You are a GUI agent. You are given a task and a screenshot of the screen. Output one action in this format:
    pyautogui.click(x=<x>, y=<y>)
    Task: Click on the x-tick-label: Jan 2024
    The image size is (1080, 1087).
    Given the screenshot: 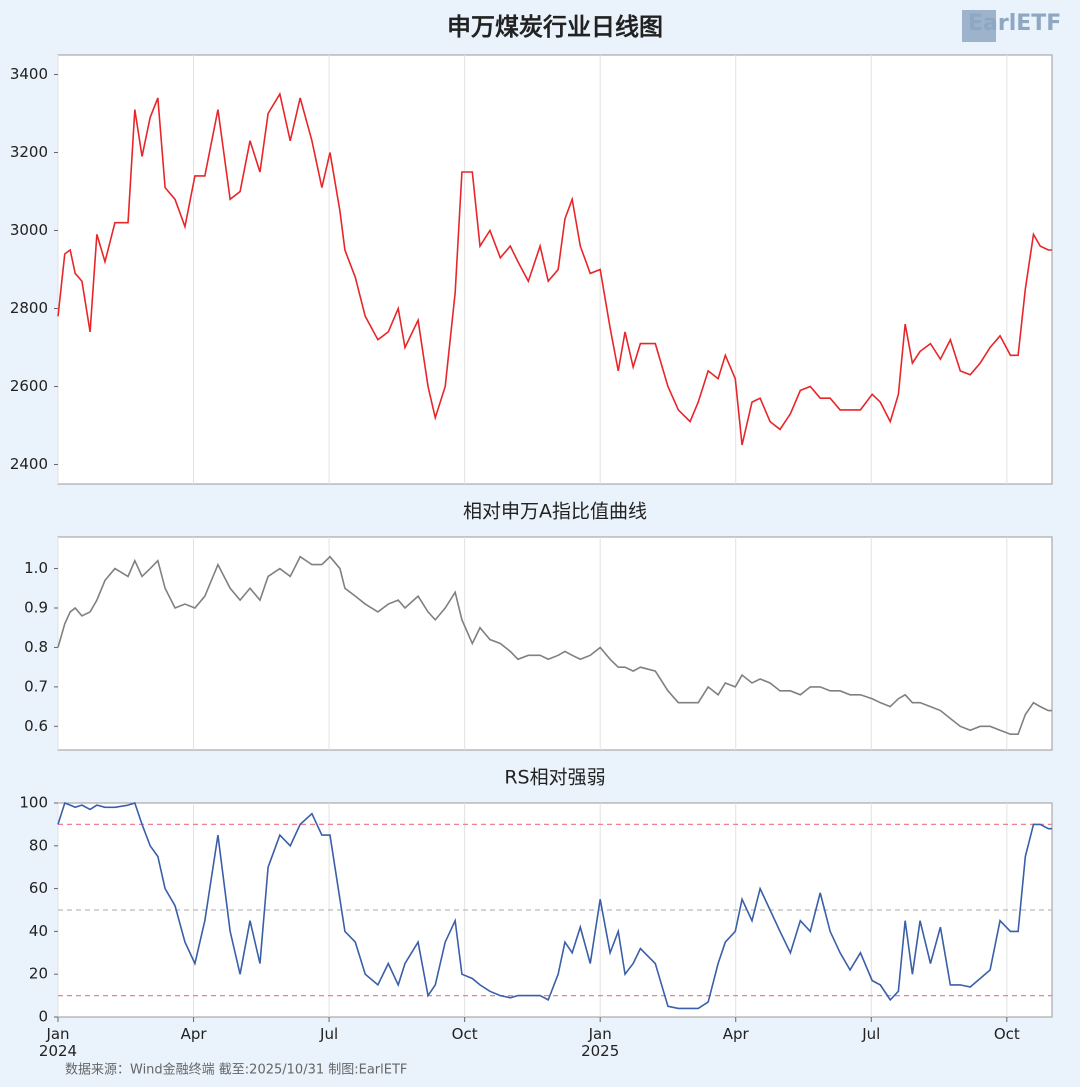 What is the action you would take?
    pyautogui.click(x=58, y=1042)
    